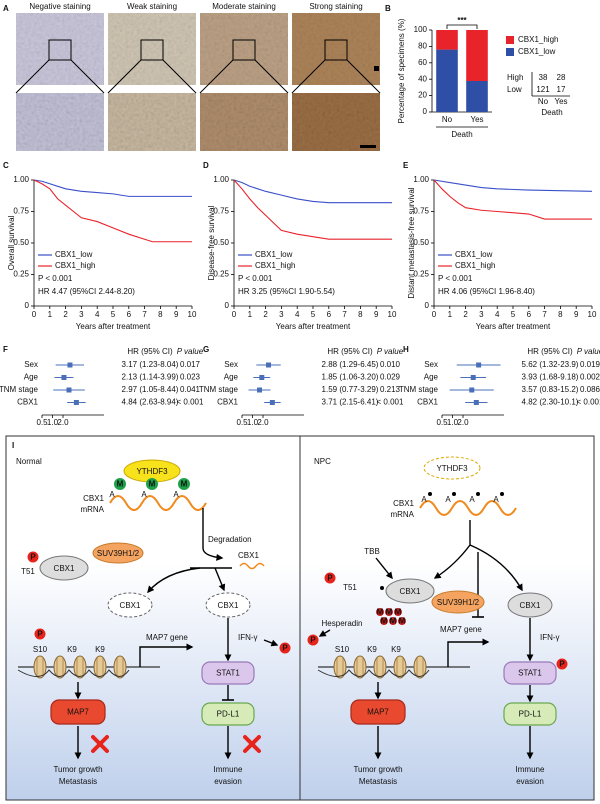 Image resolution: width=600 pixels, height=804 pixels. I want to click on p-value: 0.010, so click(390, 364).